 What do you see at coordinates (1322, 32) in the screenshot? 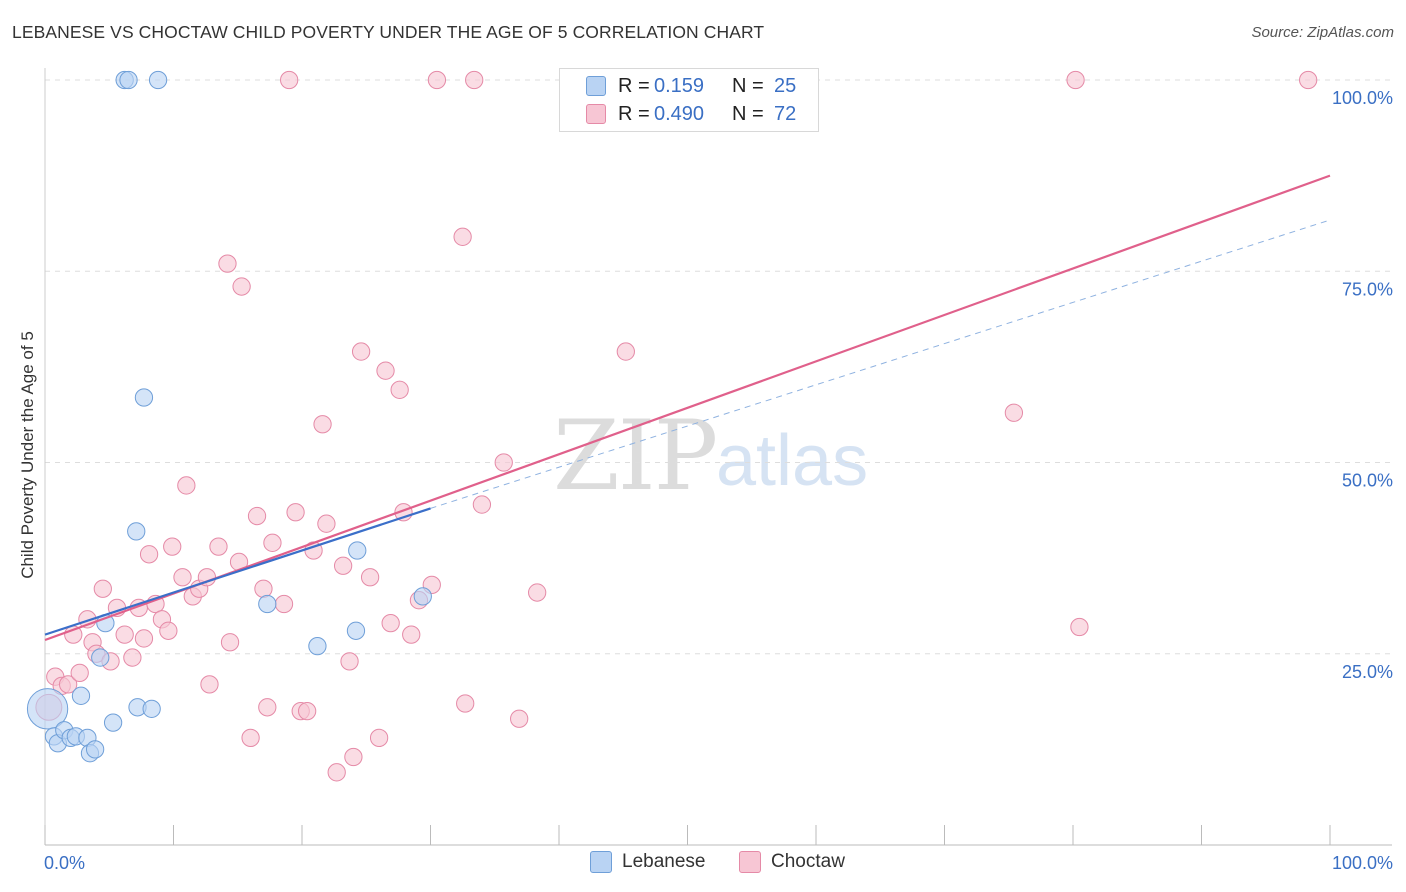
I see `source-label: Source: ZipAtlas.com` at bounding box center [1322, 32].